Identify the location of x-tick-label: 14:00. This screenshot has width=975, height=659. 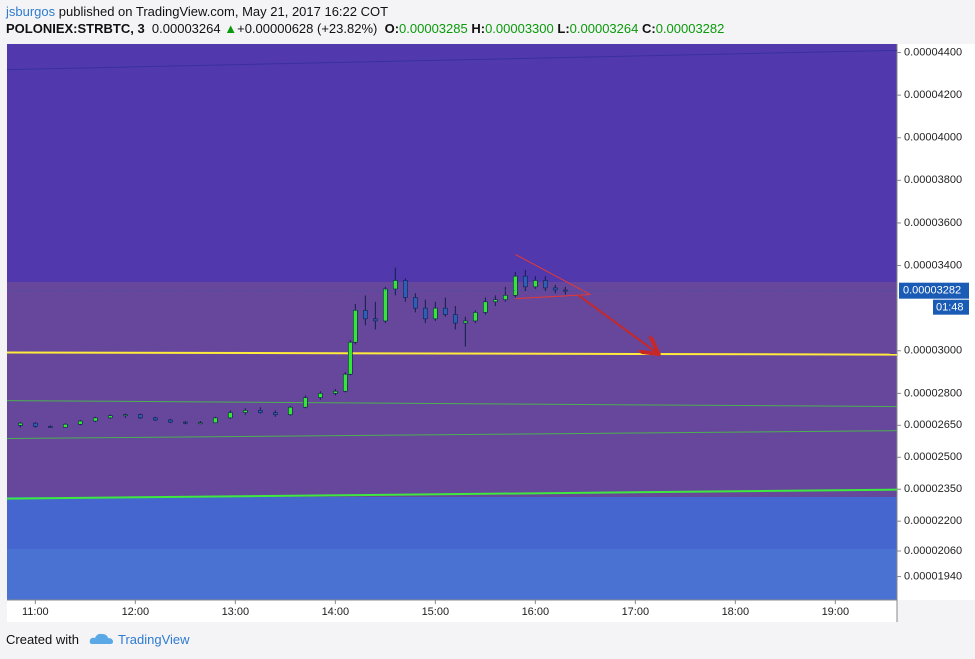
(336, 612).